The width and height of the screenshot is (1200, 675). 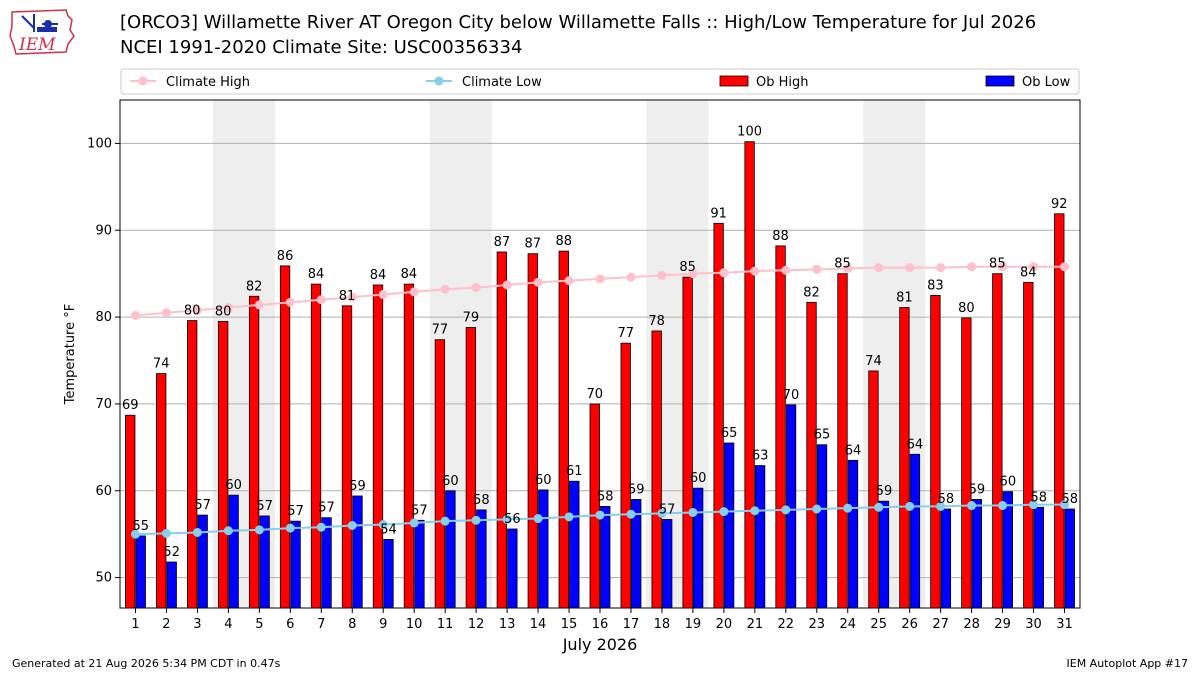 I want to click on ob-low-label: 55, so click(x=140, y=526).